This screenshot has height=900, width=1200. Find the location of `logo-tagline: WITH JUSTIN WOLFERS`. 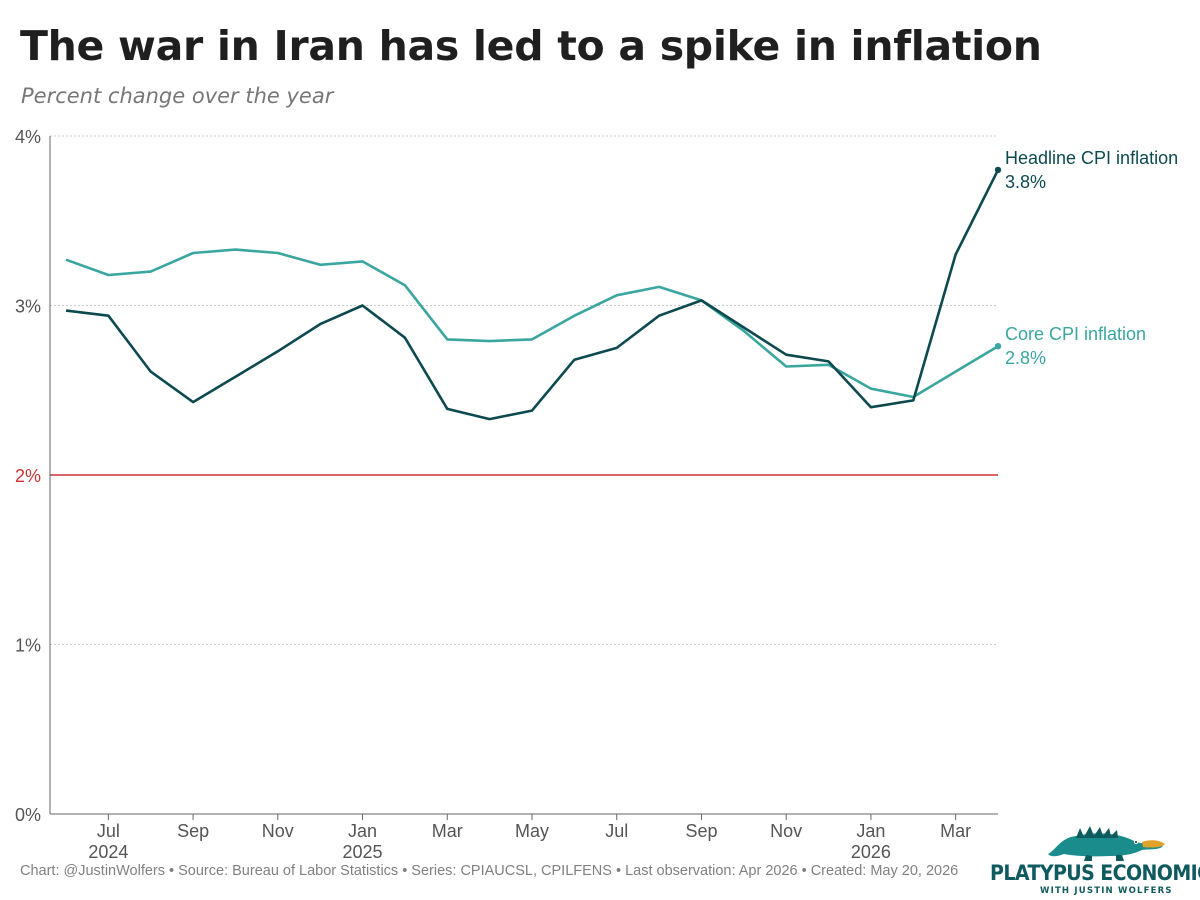

logo-tagline: WITH JUSTIN WOLFERS is located at coordinates (1106, 891).